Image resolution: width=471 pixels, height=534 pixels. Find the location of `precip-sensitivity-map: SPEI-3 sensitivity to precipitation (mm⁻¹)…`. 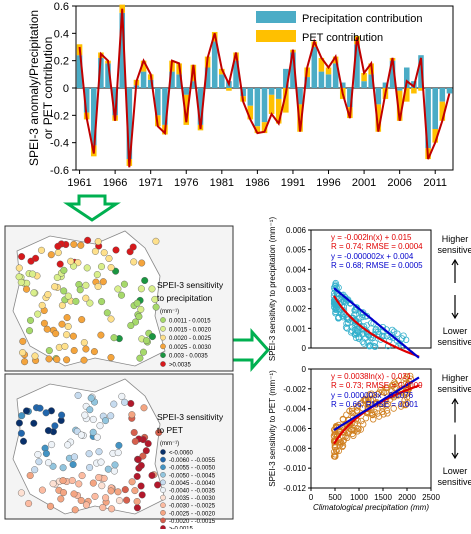

precip-sensitivity-map: SPEI-3 sensitivity to precipitation (mm⁻¹)… is located at coordinates (119, 298).